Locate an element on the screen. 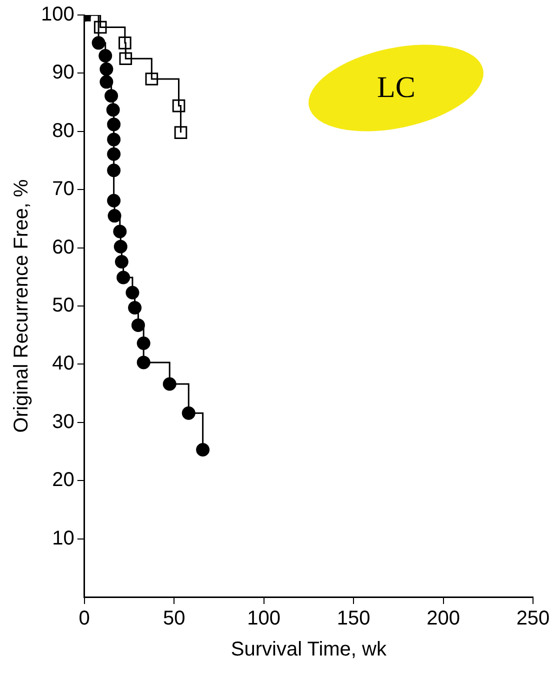 The image size is (555, 674). x-tick-label: 200 is located at coordinates (443, 619).